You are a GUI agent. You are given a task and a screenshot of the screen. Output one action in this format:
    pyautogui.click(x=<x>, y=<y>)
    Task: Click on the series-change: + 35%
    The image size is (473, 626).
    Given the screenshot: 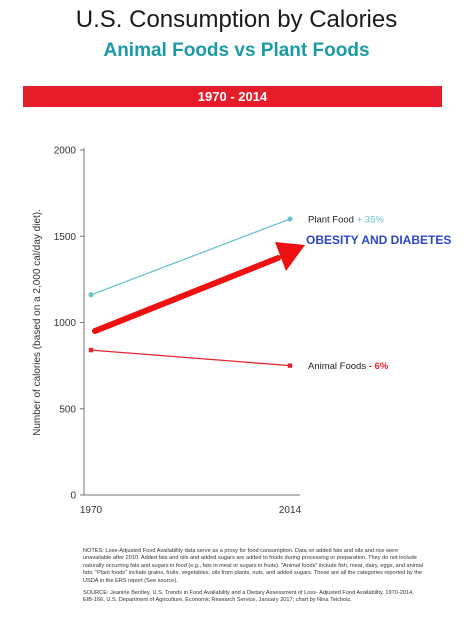 What is the action you would take?
    pyautogui.click(x=371, y=220)
    